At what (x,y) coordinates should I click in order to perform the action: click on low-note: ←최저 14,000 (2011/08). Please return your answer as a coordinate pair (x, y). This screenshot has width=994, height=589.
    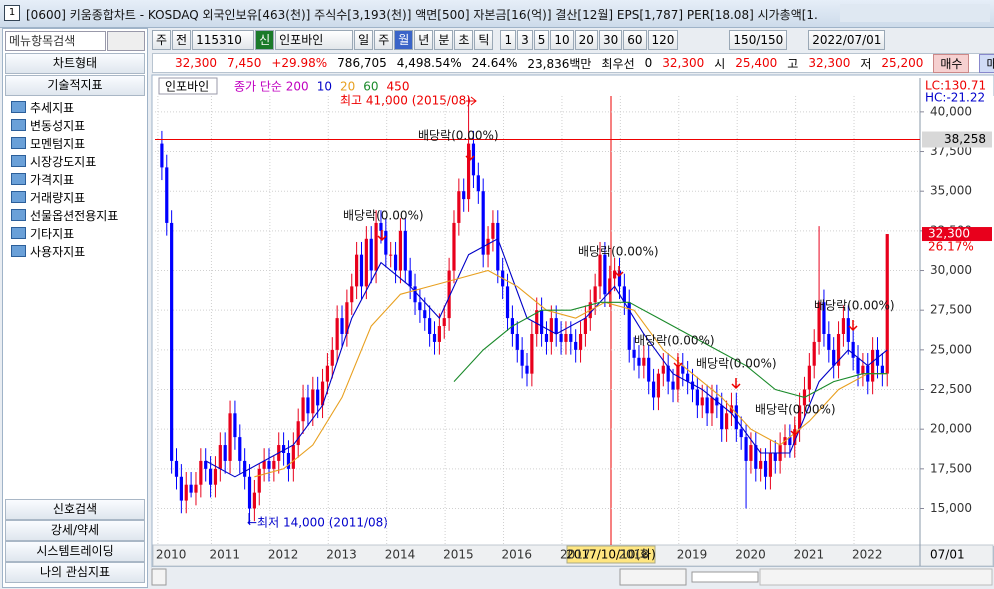
    Looking at the image, I should click on (317, 523).